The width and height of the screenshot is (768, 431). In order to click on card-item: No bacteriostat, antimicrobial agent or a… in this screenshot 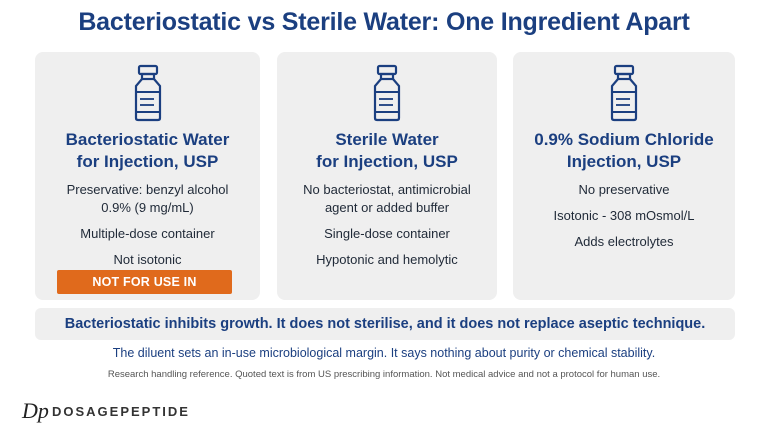, I will do `click(387, 199)`.